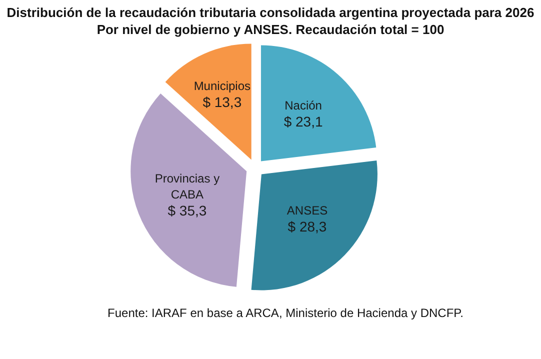  What do you see at coordinates (187, 187) in the screenshot?
I see `slice-label: Provincias y CABA` at bounding box center [187, 187].